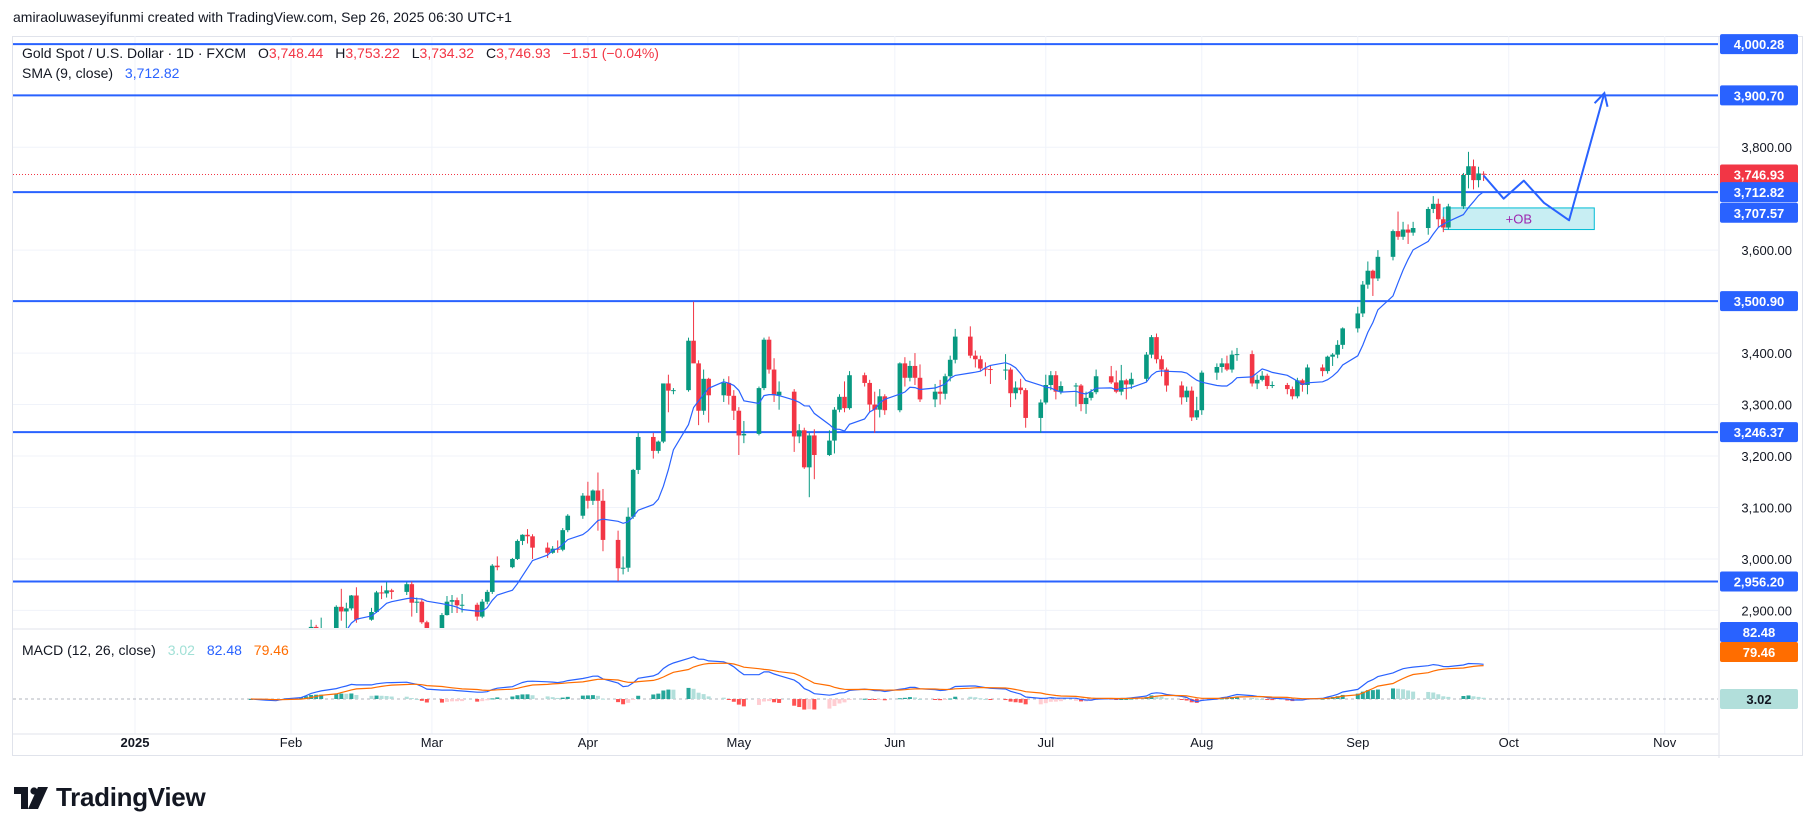  I want to click on tradingview-brand: TradingView, so click(110, 797).